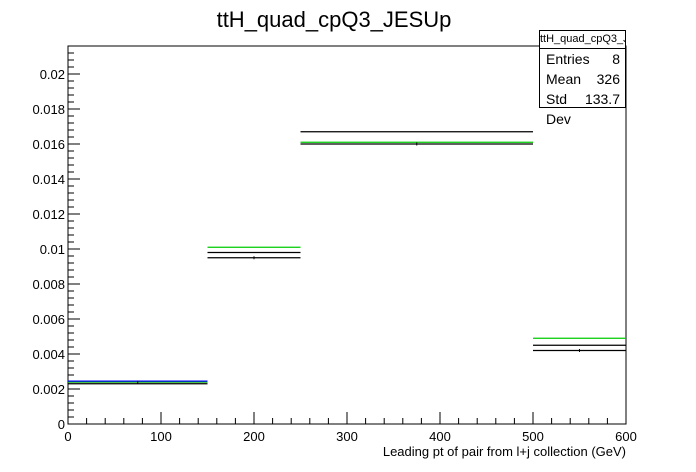 The width and height of the screenshot is (696, 472). What do you see at coordinates (48, 284) in the screenshot?
I see `y-tick-label: 0.008` at bounding box center [48, 284].